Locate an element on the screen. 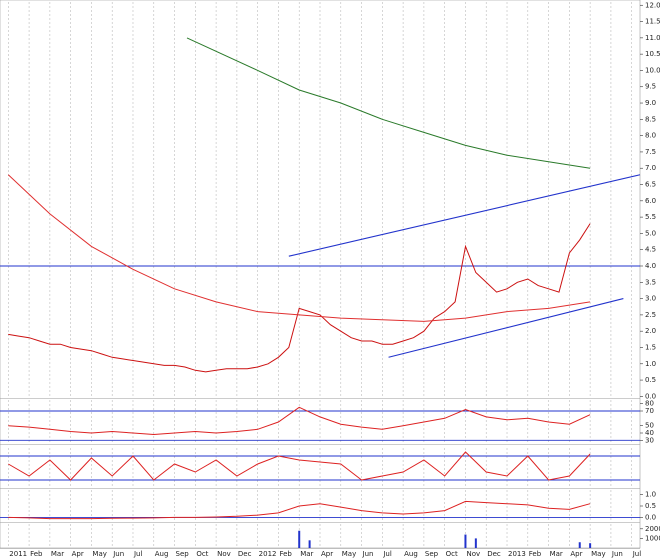 The height and width of the screenshot is (560, 660). y-tick-label: 50 is located at coordinates (649, 426).